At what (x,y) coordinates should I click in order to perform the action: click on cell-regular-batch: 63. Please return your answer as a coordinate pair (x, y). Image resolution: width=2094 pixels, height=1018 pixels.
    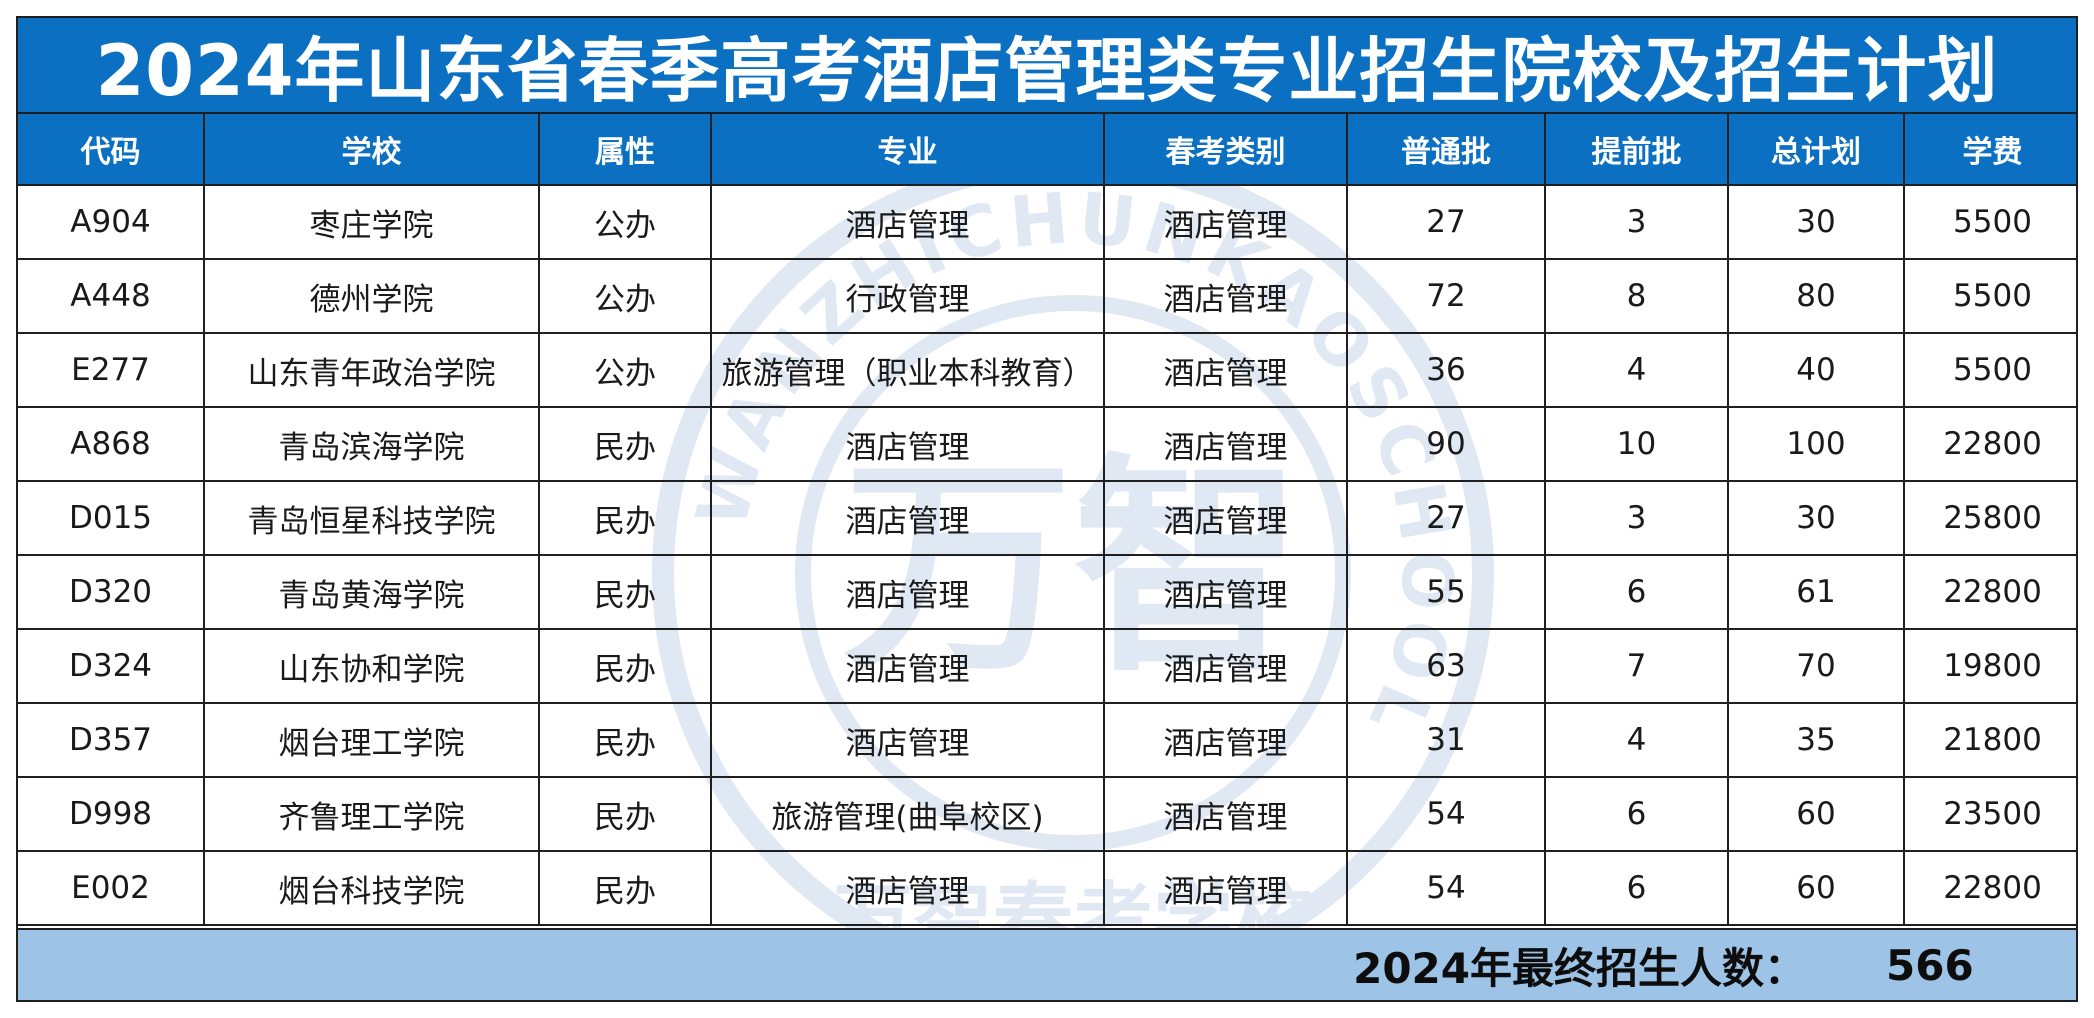
    Looking at the image, I should click on (1446, 666).